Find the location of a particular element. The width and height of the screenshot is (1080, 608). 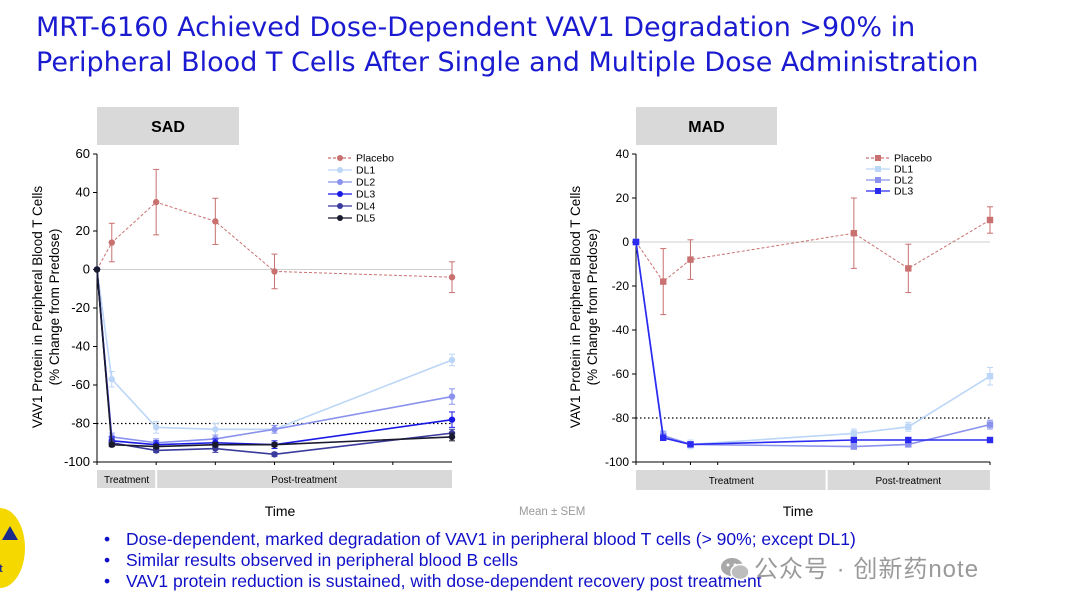

series-placebo is located at coordinates (813, 256).